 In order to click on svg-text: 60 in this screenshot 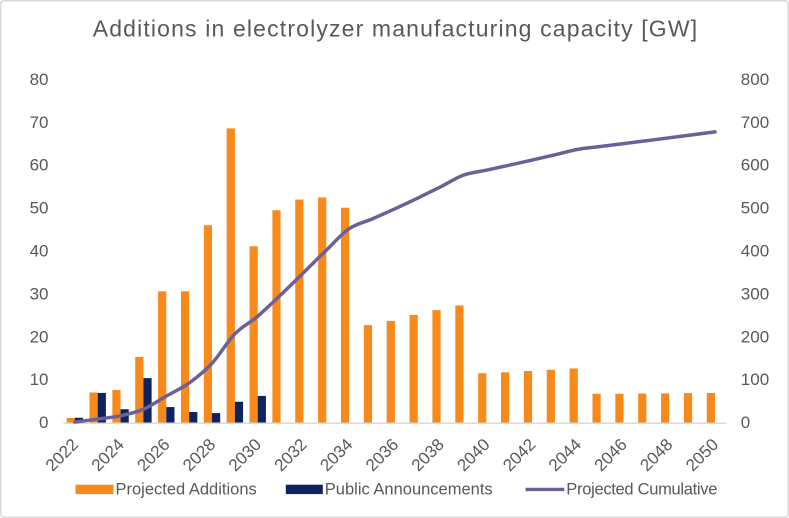, I will do `click(39, 165)`.